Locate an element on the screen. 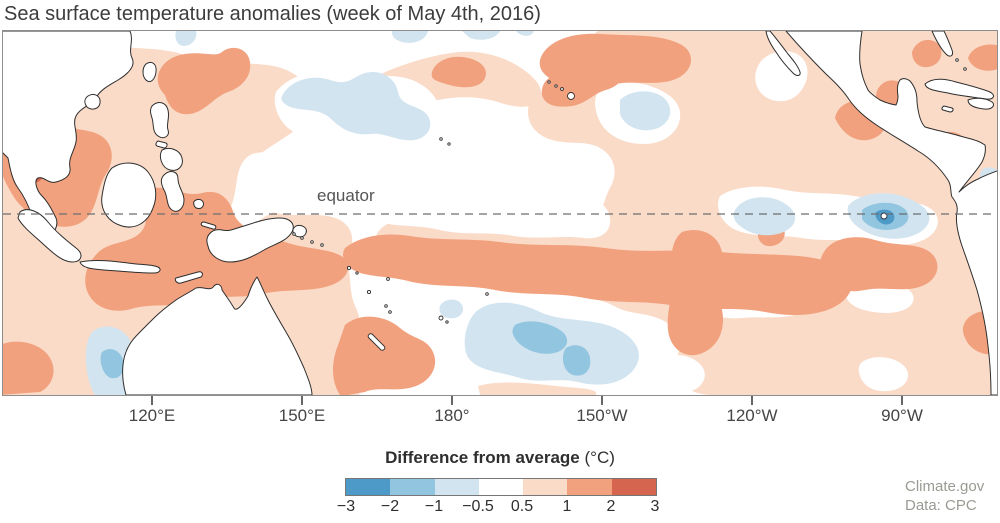 The width and height of the screenshot is (1000, 523). colorbar-segment-m05-p05 is located at coordinates (501, 487).